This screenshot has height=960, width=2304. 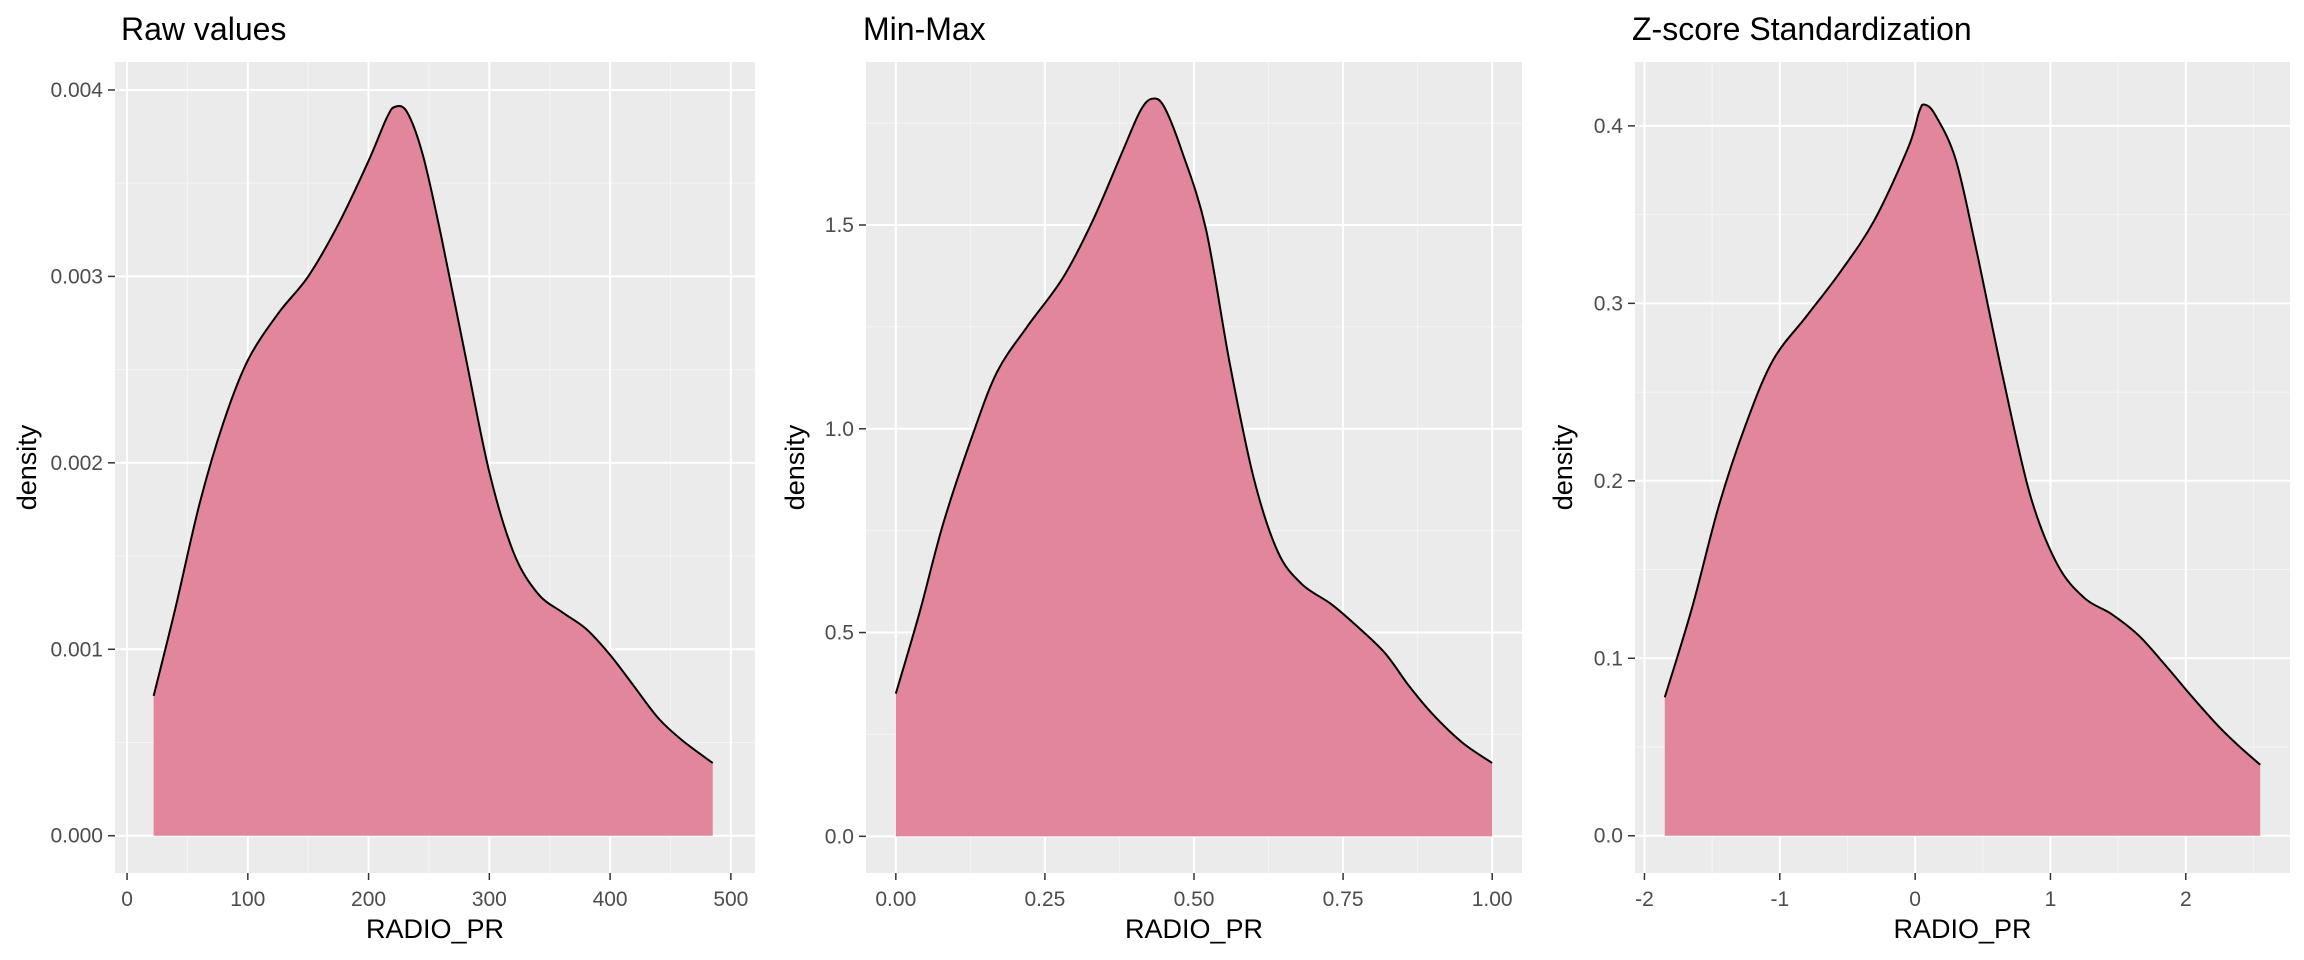 What do you see at coordinates (2186, 899) in the screenshot?
I see `x-tick-label: 2` at bounding box center [2186, 899].